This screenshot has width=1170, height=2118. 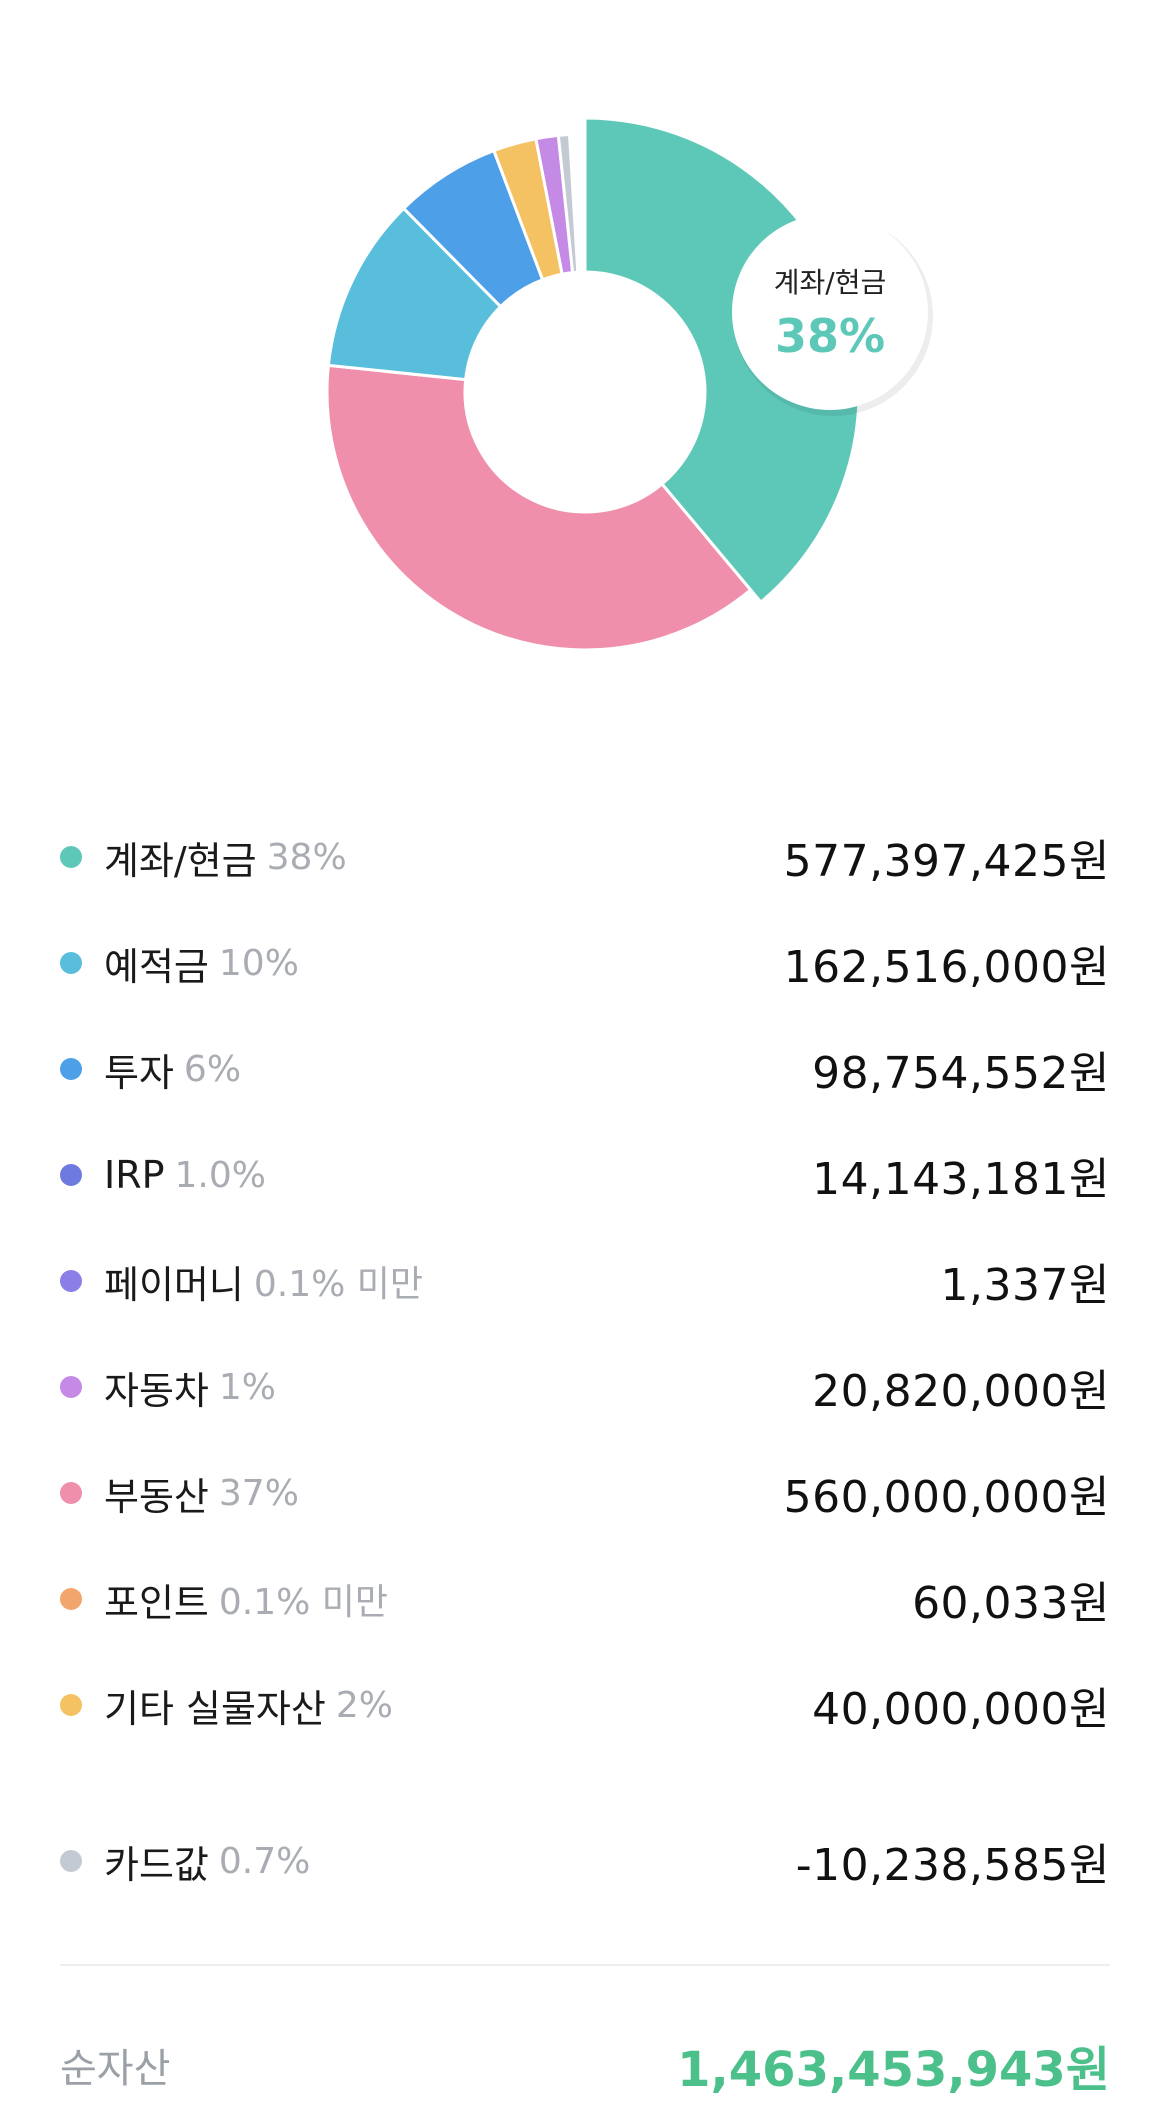 I want to click on legend-row-points: 포인트 0.1% 미만 60,033원, so click(x=585, y=1599).